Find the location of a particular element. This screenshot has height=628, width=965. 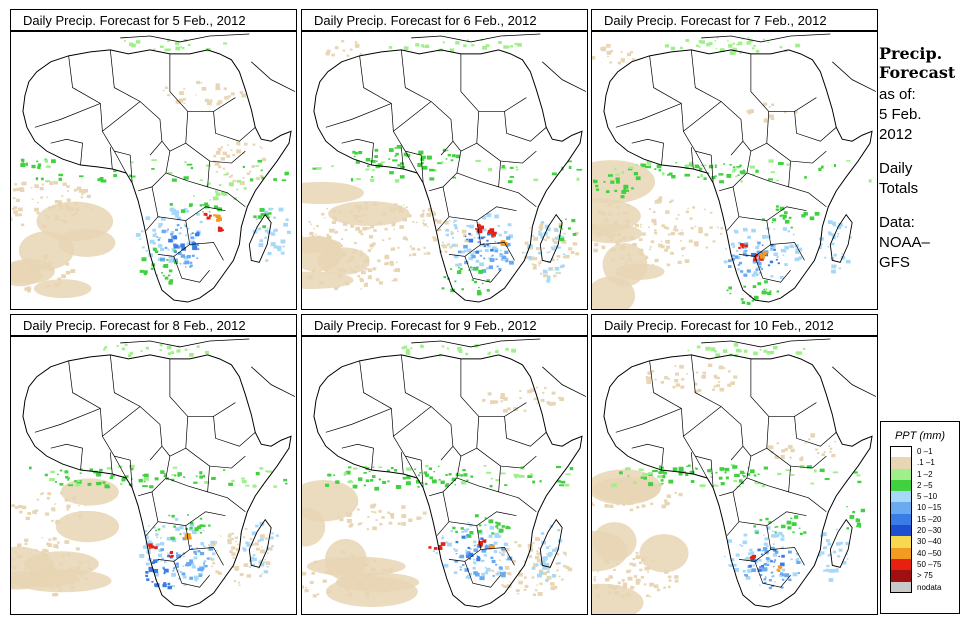

legend-label: 15 –20 is located at coordinates (929, 519).